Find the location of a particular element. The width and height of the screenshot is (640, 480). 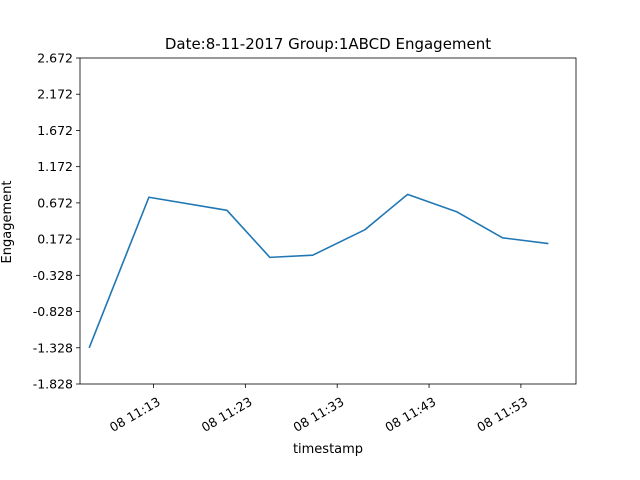

x-tick-label: 08 11:23 is located at coordinates (227, 414).